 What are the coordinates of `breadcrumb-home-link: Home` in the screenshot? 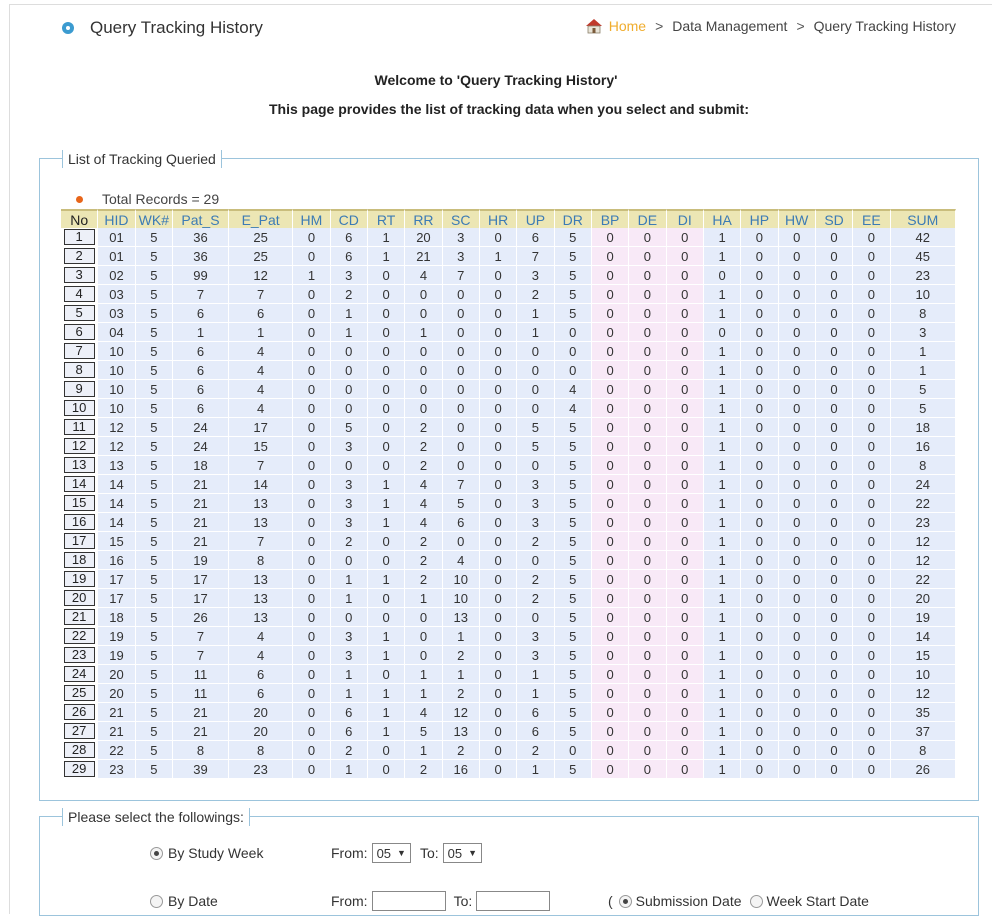 It's located at (627, 26).